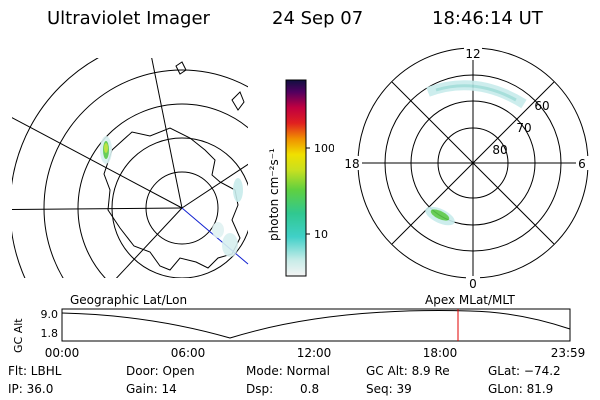 The height and width of the screenshot is (400, 600). What do you see at coordinates (129, 300) in the screenshot?
I see `geographic-panel-label: Geographic Lat/Lon` at bounding box center [129, 300].